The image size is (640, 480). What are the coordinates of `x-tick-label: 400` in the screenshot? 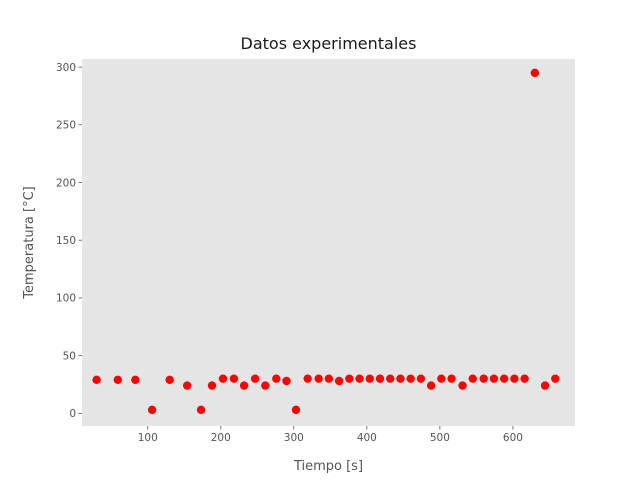 It's located at (367, 438).